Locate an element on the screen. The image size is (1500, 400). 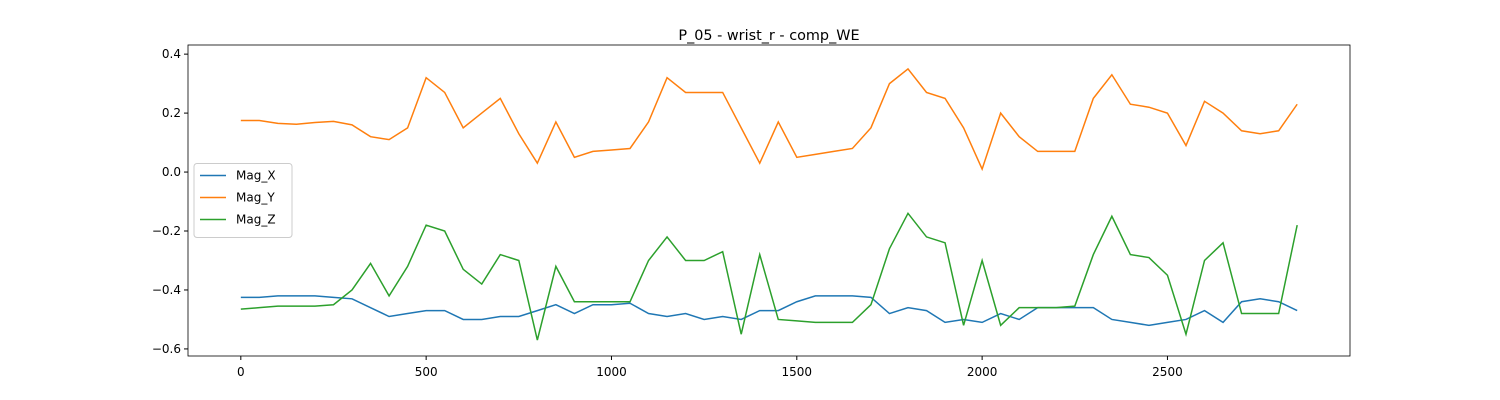
data-line is located at coordinates (769, 311).